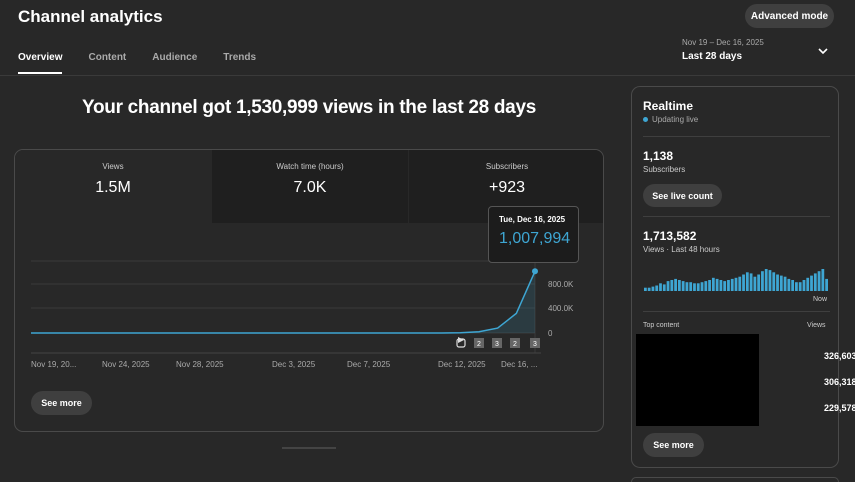 The image size is (855, 482). What do you see at coordinates (664, 169) in the screenshot?
I see `realtime-subscribers-label: Subscribers` at bounding box center [664, 169].